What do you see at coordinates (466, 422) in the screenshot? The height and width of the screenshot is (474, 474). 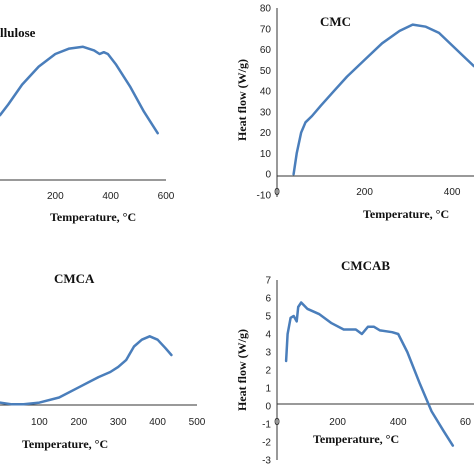 I see `x-tick-label: 60` at bounding box center [466, 422].